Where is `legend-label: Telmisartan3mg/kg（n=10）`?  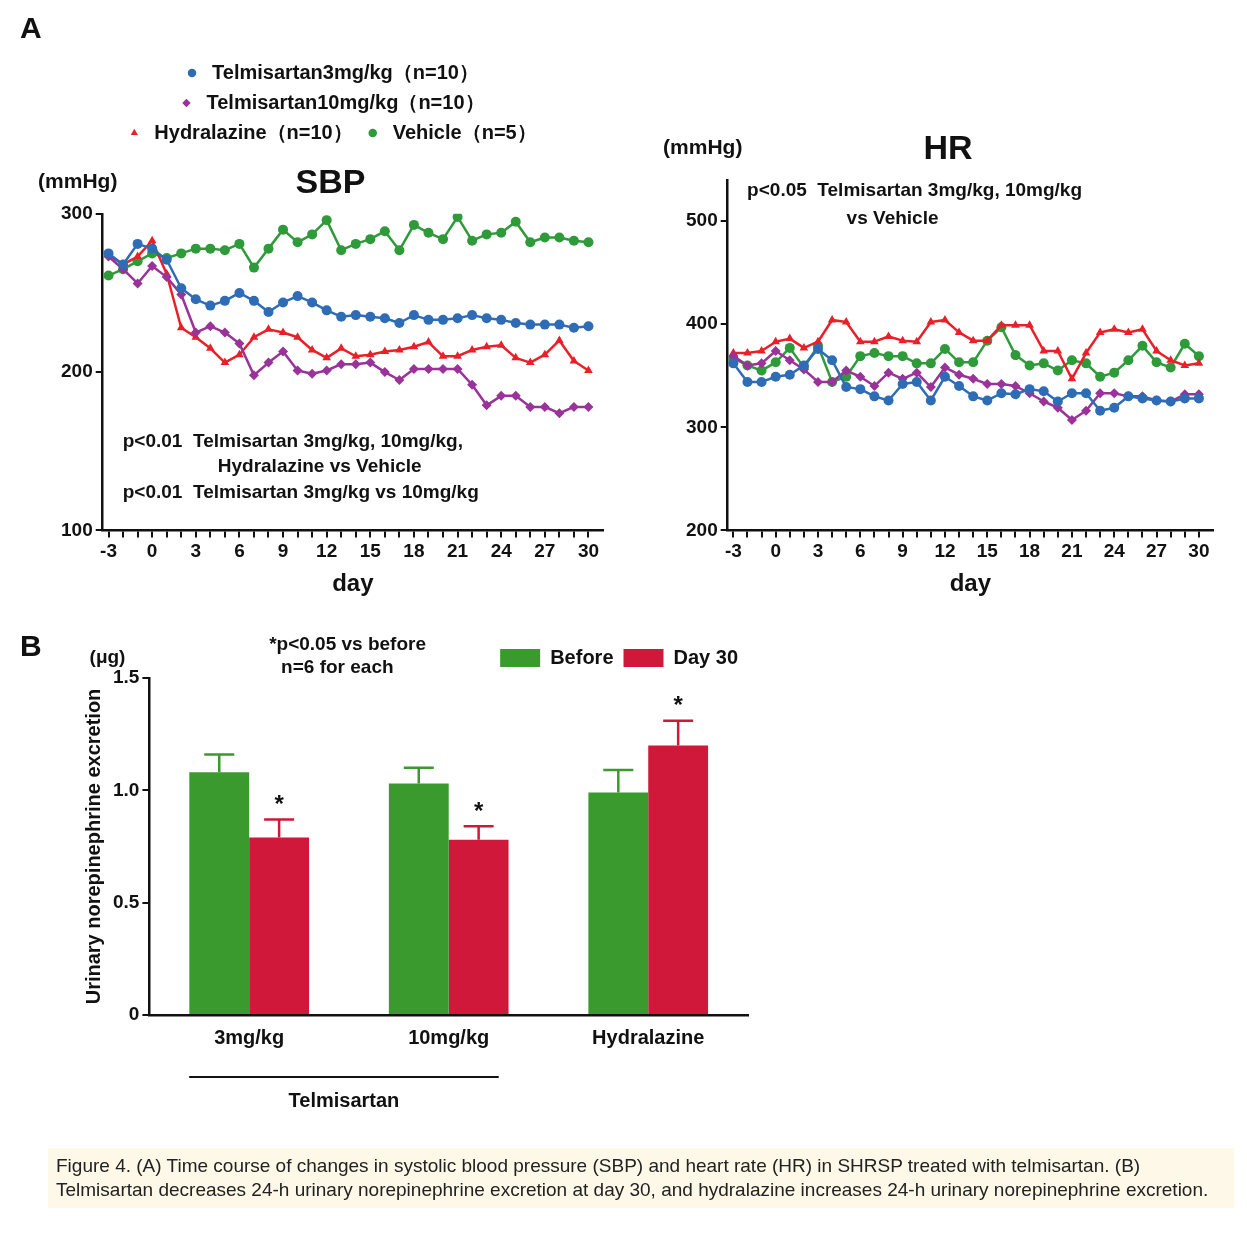
legend-label: Telmisartan3mg/kg（n=10） is located at coordinates (345, 71).